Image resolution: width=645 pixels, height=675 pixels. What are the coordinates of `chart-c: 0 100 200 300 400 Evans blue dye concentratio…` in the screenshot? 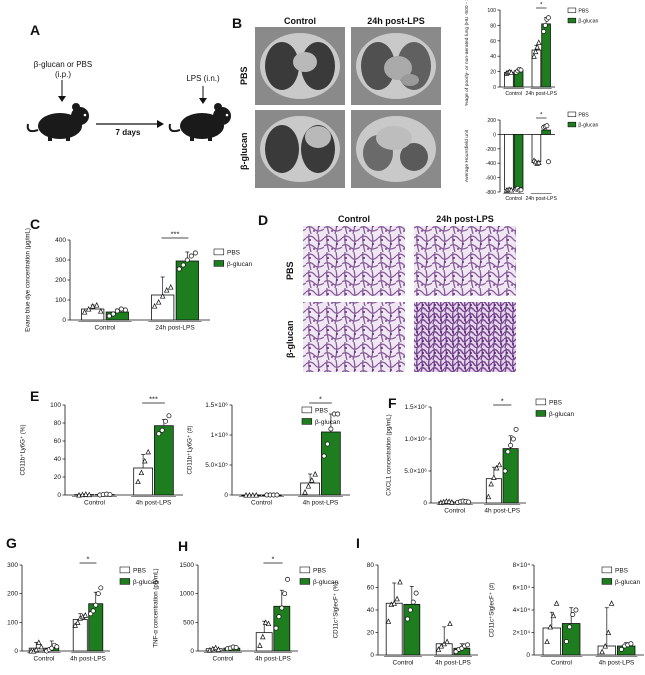 It's located at (139, 280).